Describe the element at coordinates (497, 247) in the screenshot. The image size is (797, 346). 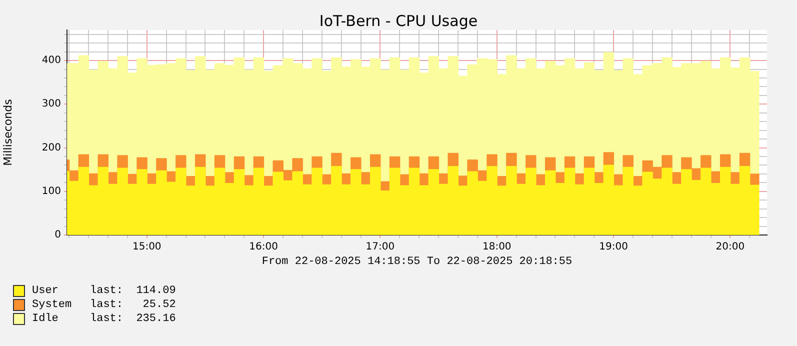
I see `x-tick-label: 18:00` at that location.